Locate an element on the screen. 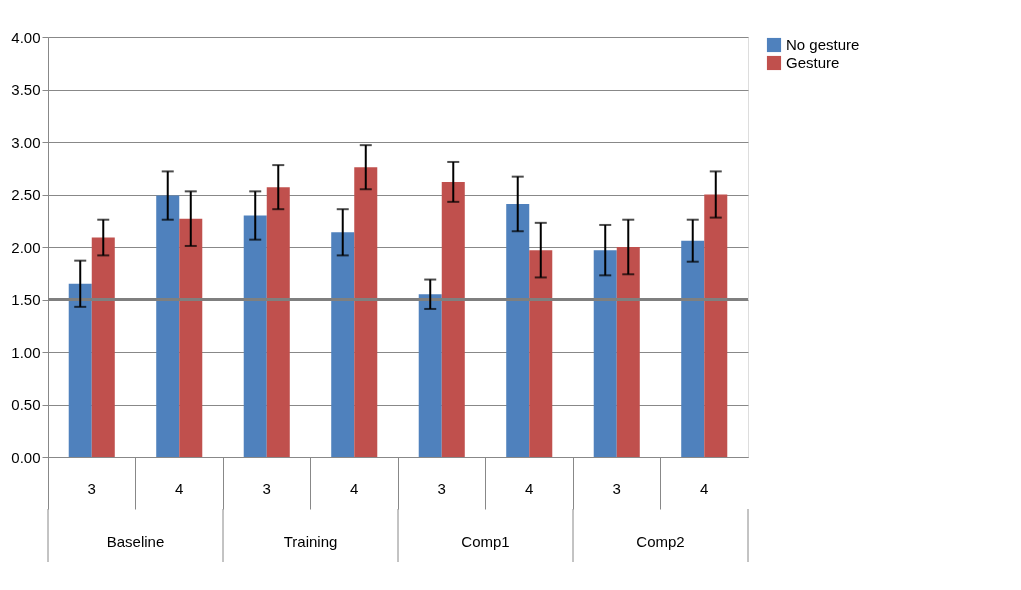  y-tick-label: 2.50 is located at coordinates (26, 194).